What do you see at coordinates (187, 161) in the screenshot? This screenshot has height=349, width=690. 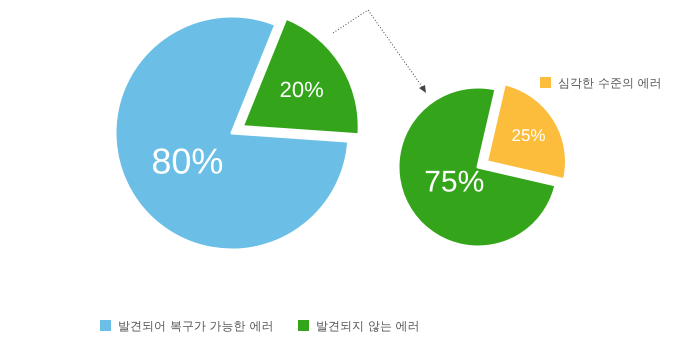 I see `data-label: 80%` at bounding box center [187, 161].